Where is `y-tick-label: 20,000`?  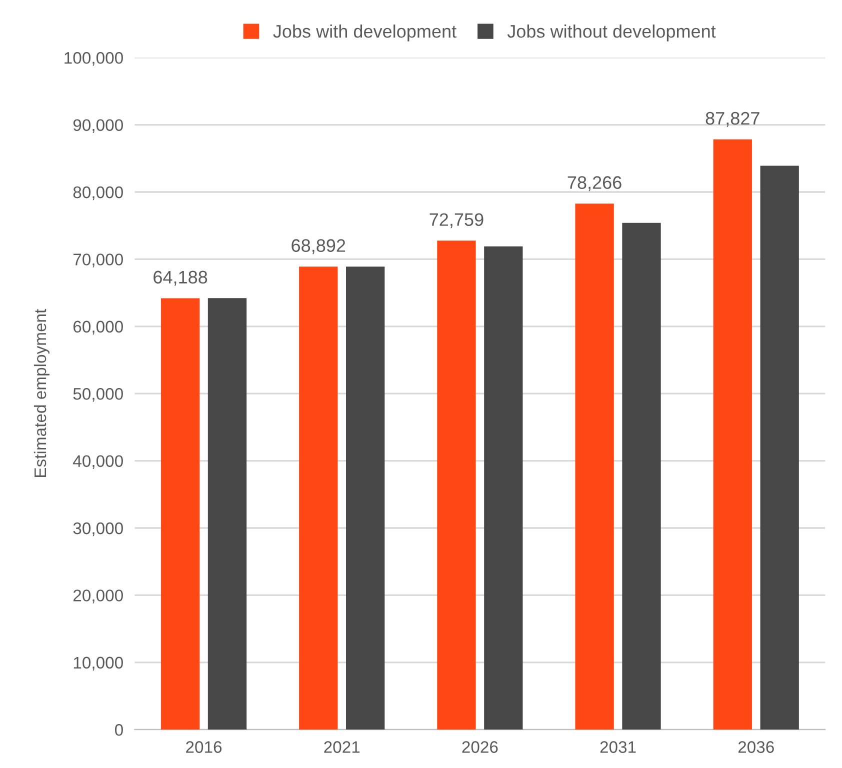 y-tick-label: 20,000 is located at coordinates (98, 597).